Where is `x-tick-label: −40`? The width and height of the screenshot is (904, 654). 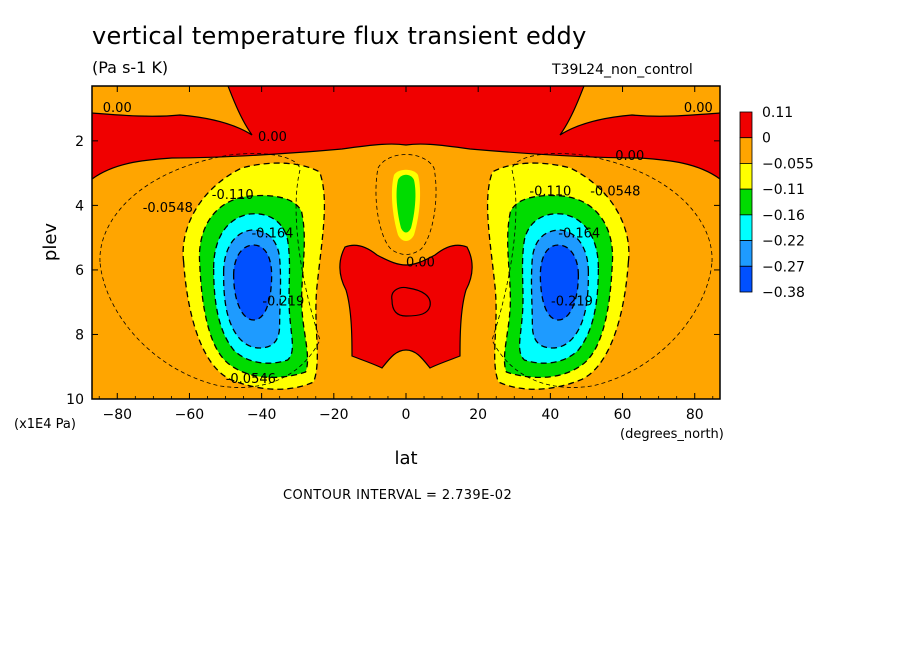 x-tick-label: −40 is located at coordinates (262, 415).